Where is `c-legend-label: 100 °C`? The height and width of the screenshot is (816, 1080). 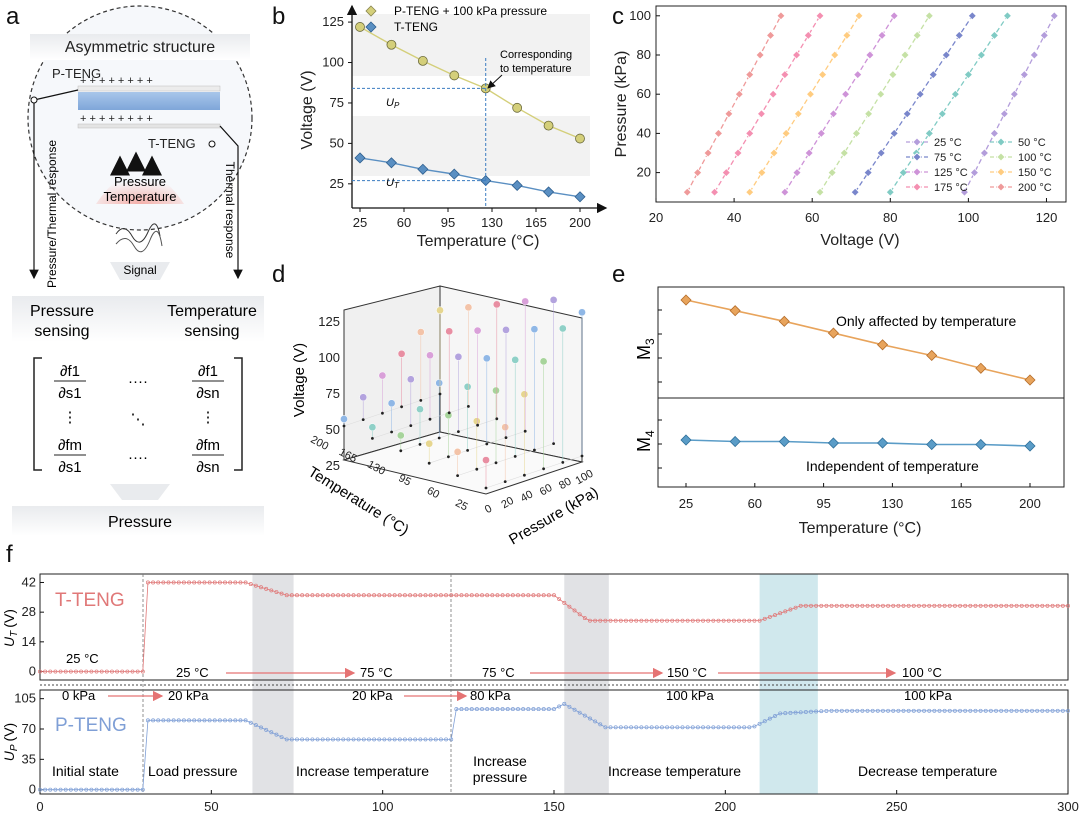
c-legend-label: 100 °C is located at coordinates (1035, 158).